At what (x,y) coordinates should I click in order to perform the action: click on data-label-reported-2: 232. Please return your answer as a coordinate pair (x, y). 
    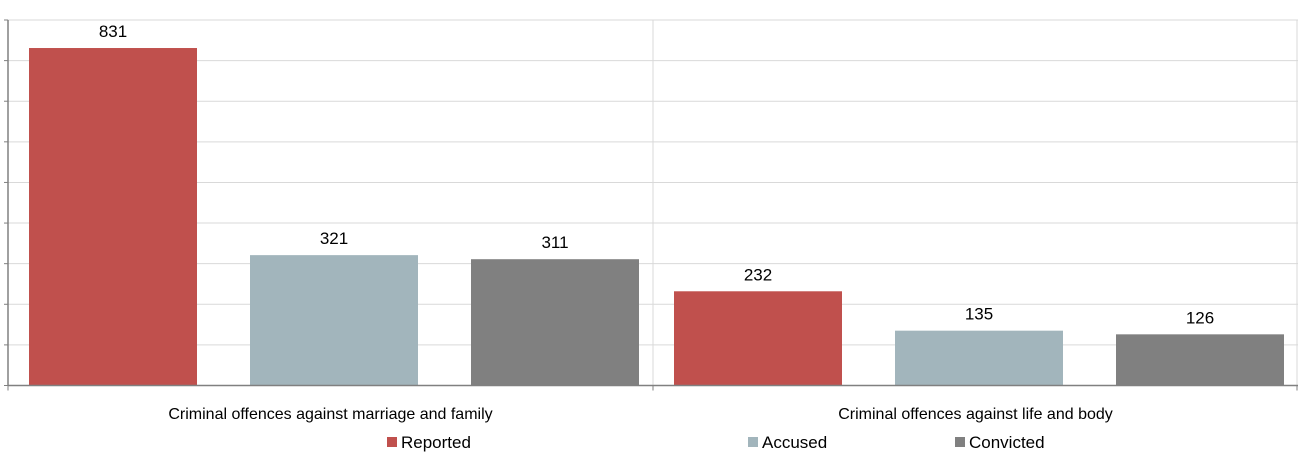
    Looking at the image, I should click on (758, 274).